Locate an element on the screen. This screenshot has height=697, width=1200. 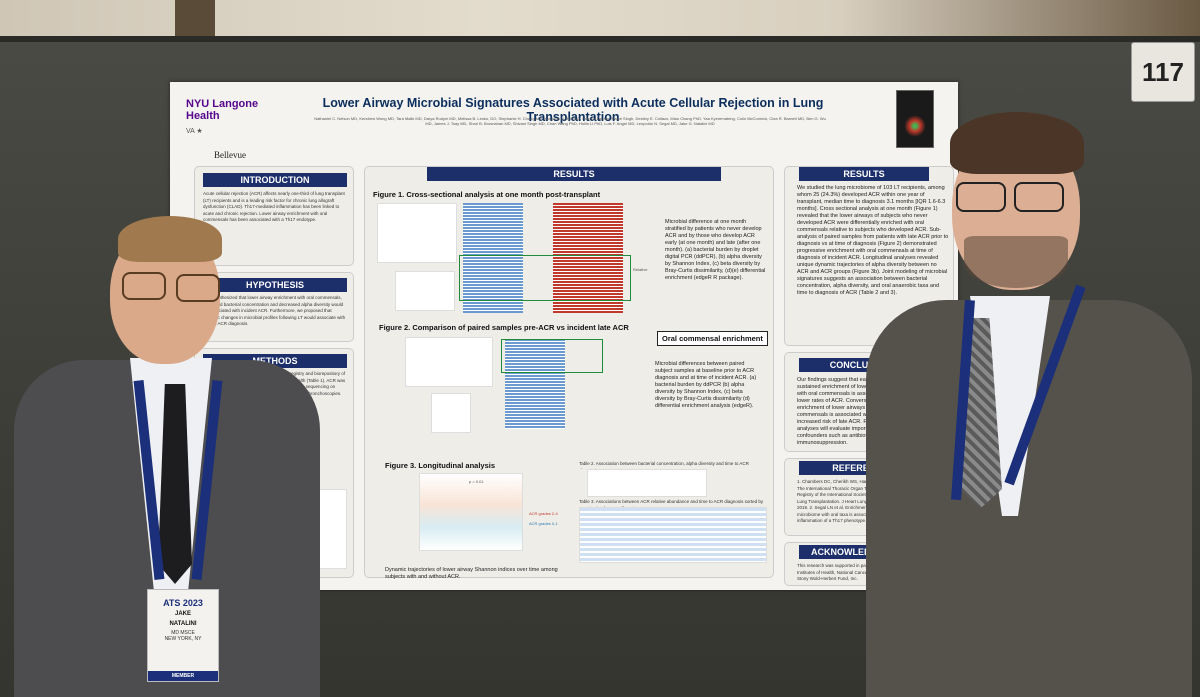
badge-first-name: JAKE is located at coordinates (182, 614).